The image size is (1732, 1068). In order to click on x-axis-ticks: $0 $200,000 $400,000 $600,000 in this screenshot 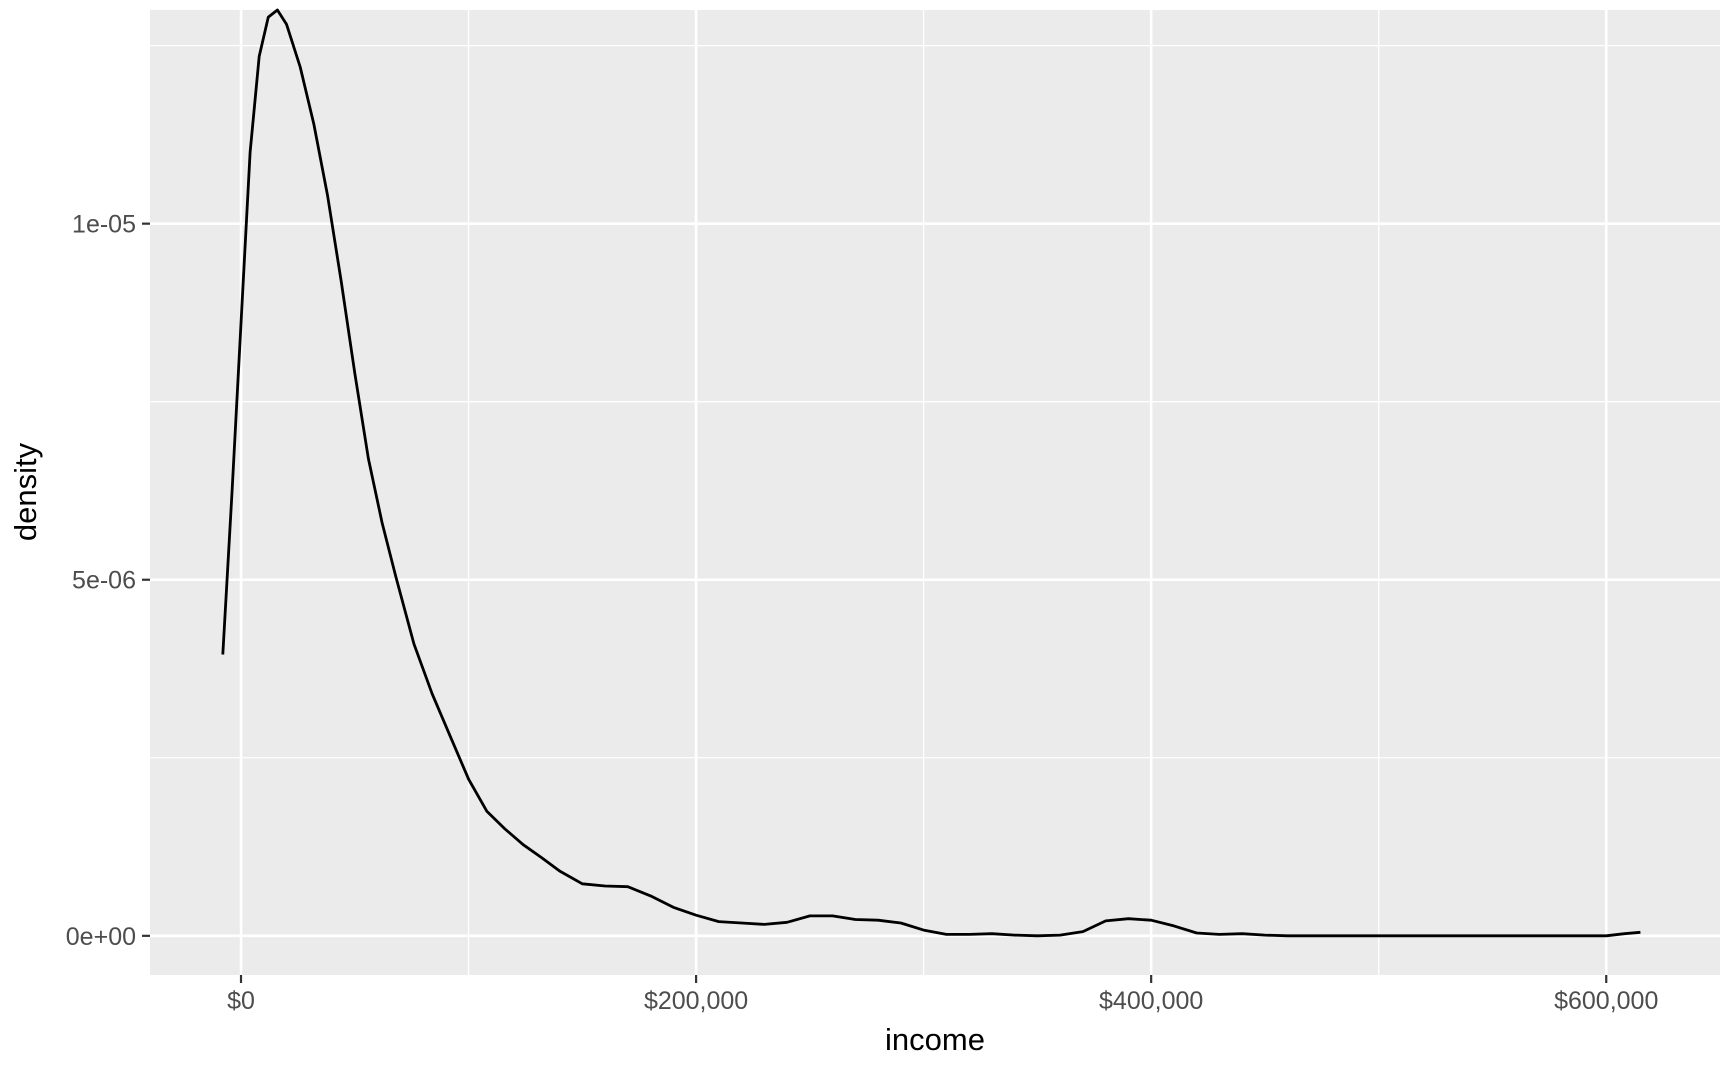, I will do `click(942, 995)`.